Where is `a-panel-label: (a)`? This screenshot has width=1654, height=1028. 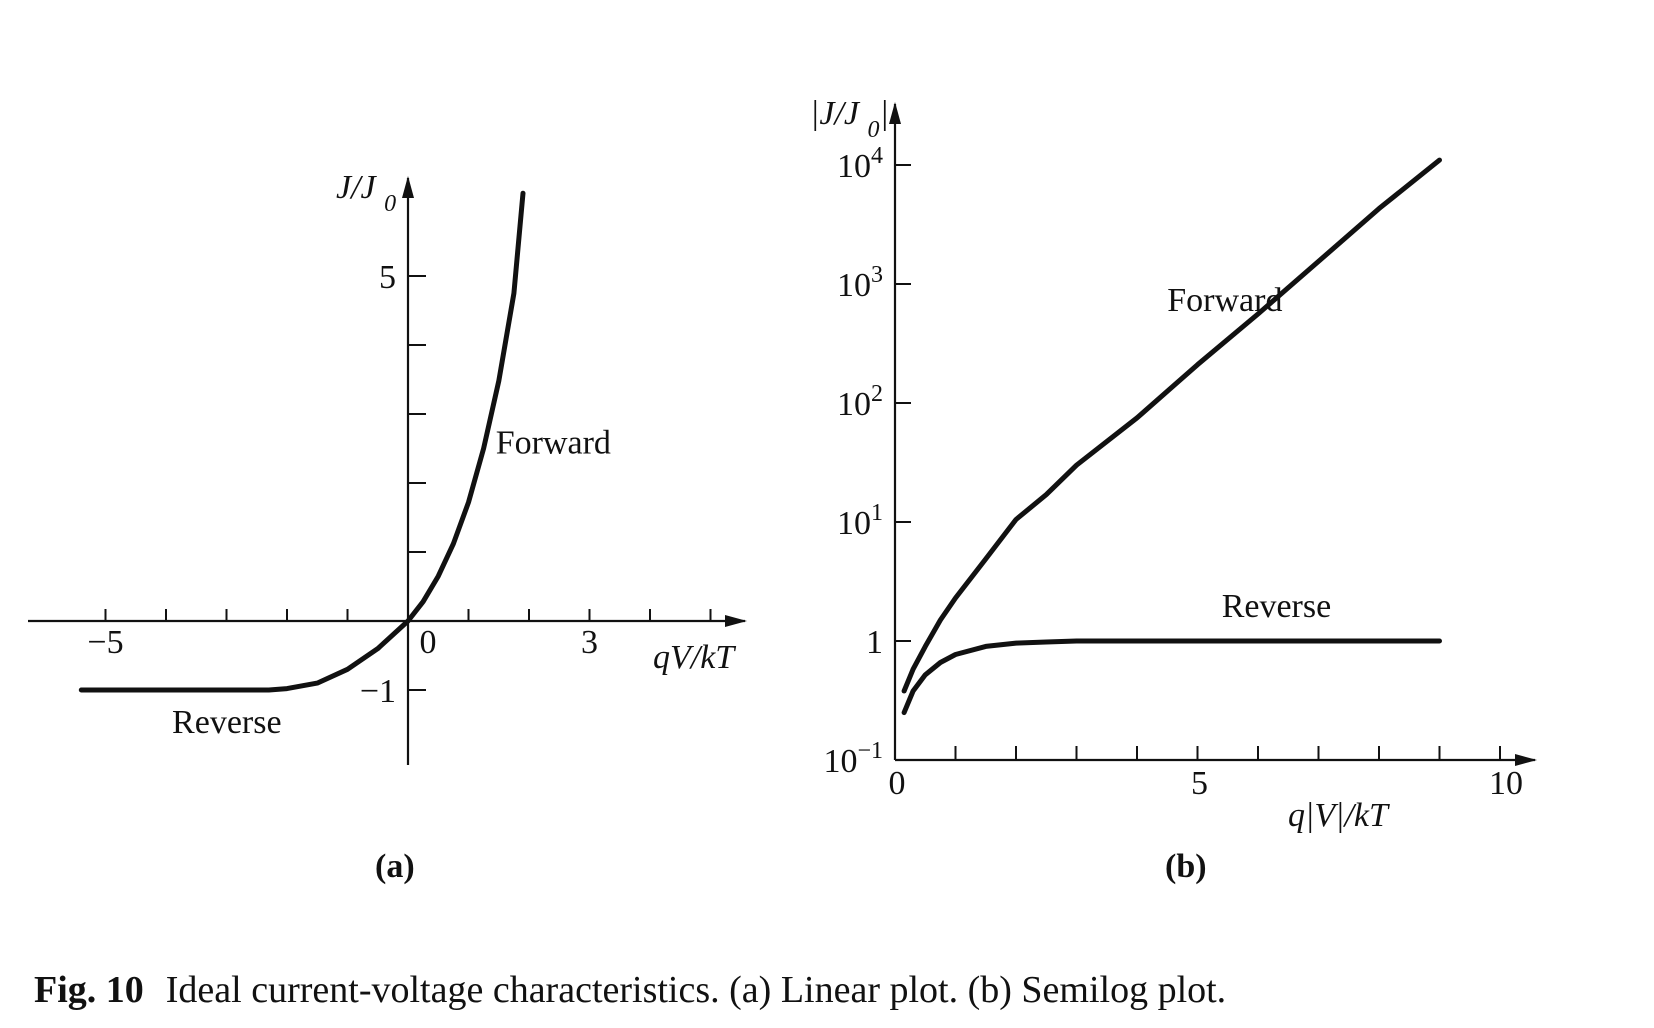
a-panel-label: (a) is located at coordinates (395, 866).